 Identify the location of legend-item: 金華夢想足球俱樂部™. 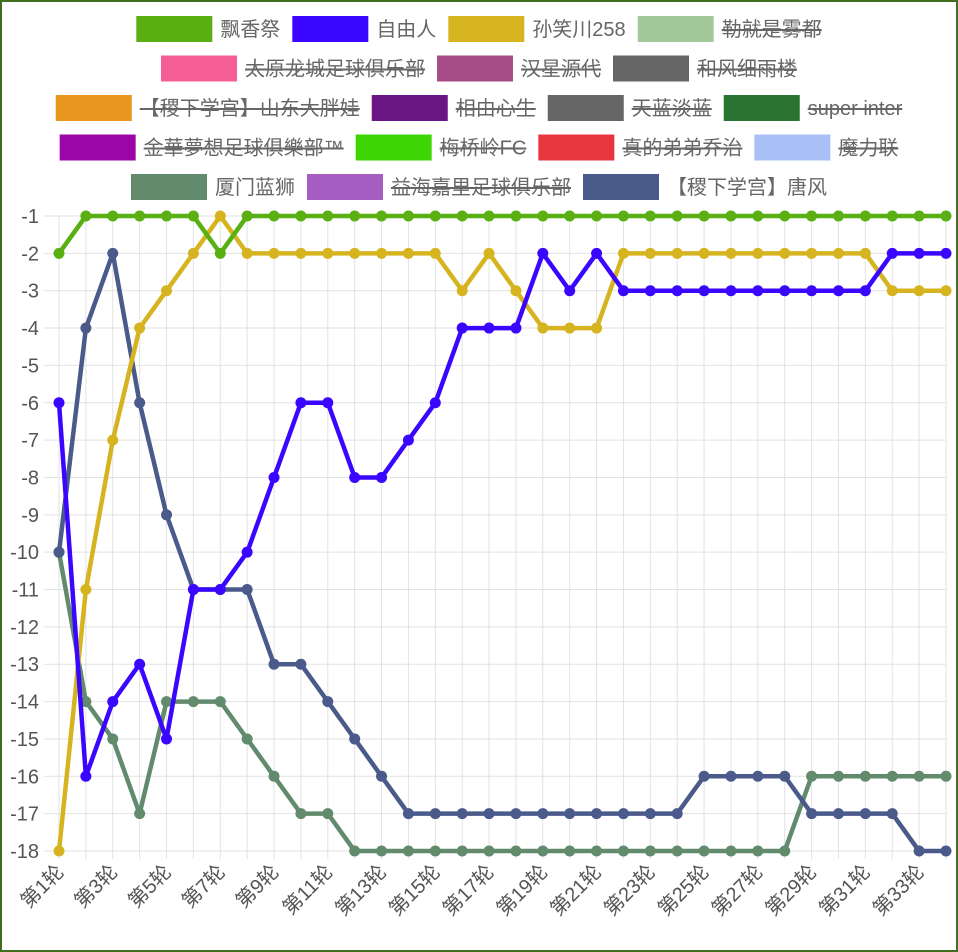
(201, 147).